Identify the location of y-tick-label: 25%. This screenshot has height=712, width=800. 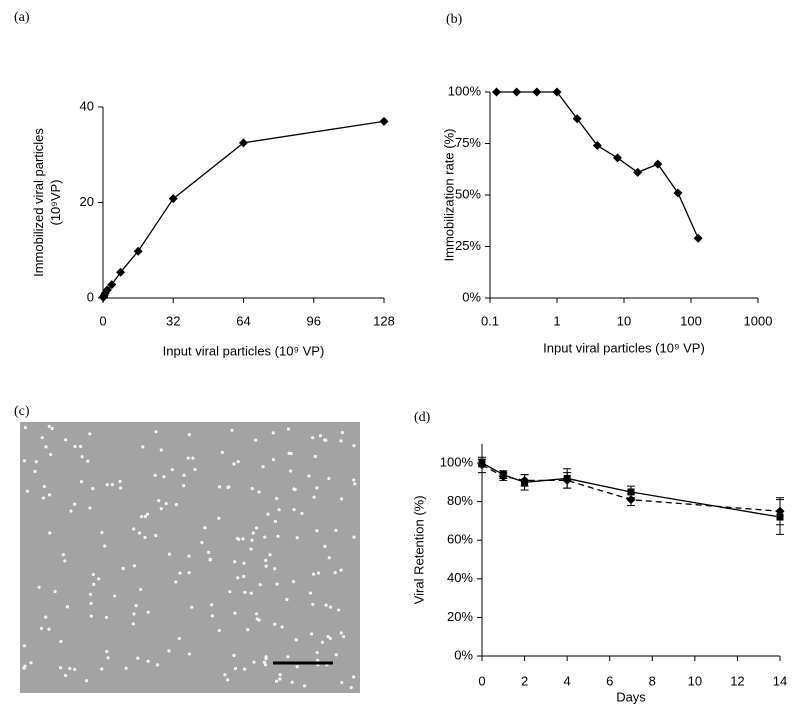
(468, 245).